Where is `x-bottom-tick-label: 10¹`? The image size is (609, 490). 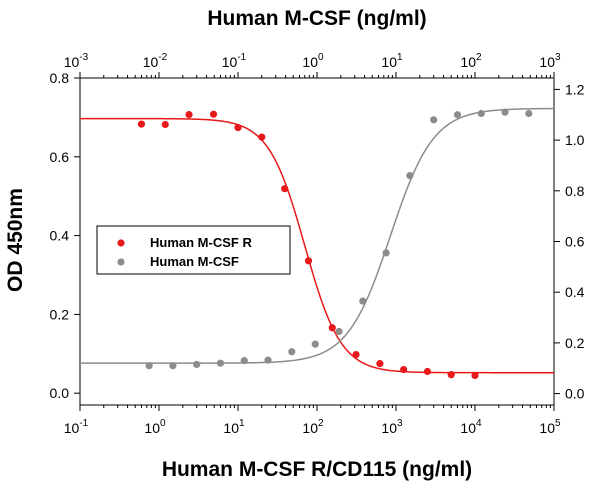 x-bottom-tick-label: 10¹ is located at coordinates (234, 427).